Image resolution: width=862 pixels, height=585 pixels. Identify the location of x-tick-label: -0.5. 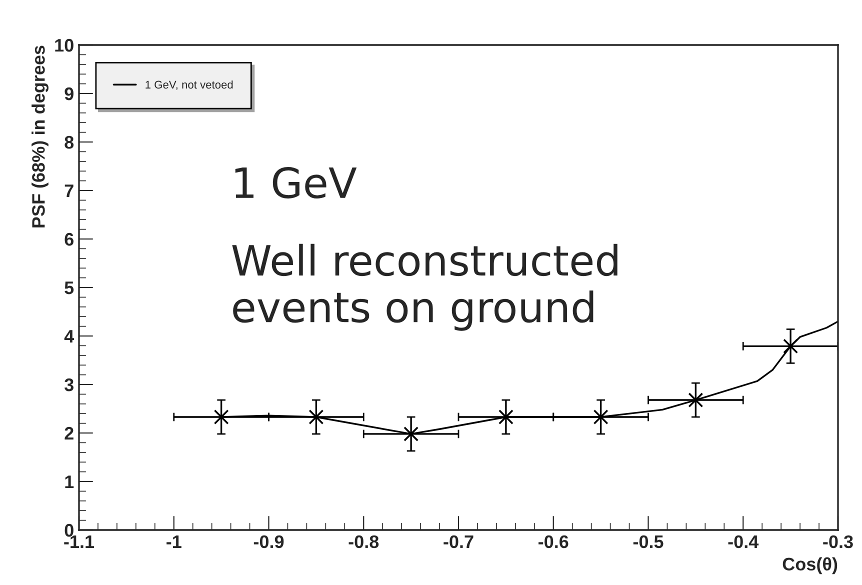
(648, 541).